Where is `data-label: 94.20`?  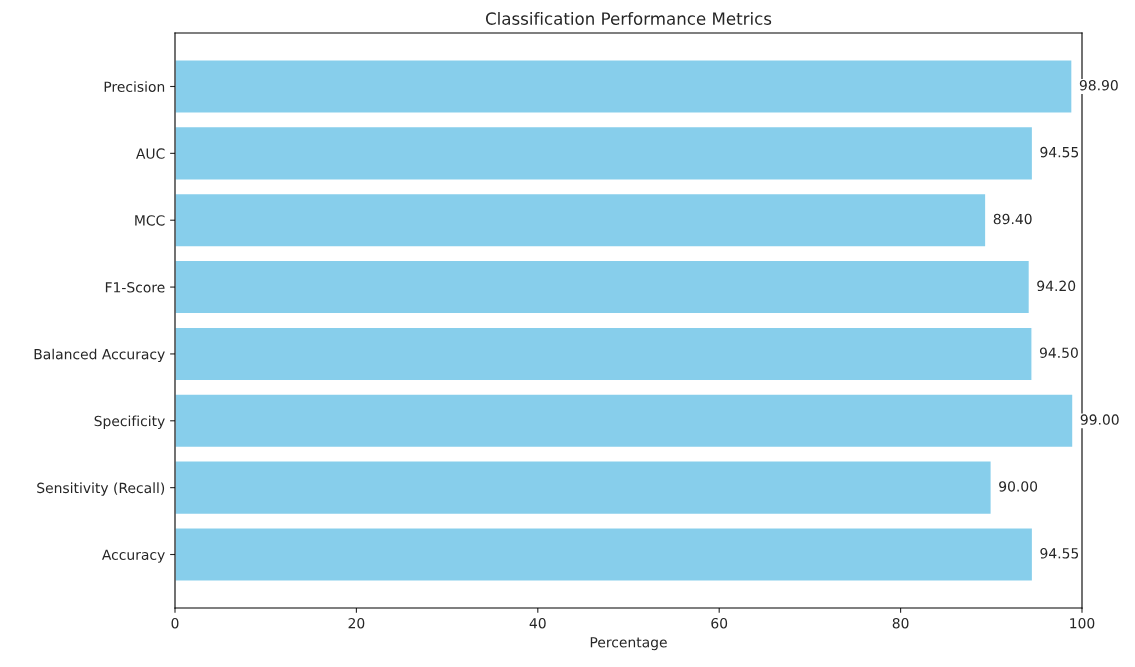
data-label: 94.20 is located at coordinates (1056, 286).